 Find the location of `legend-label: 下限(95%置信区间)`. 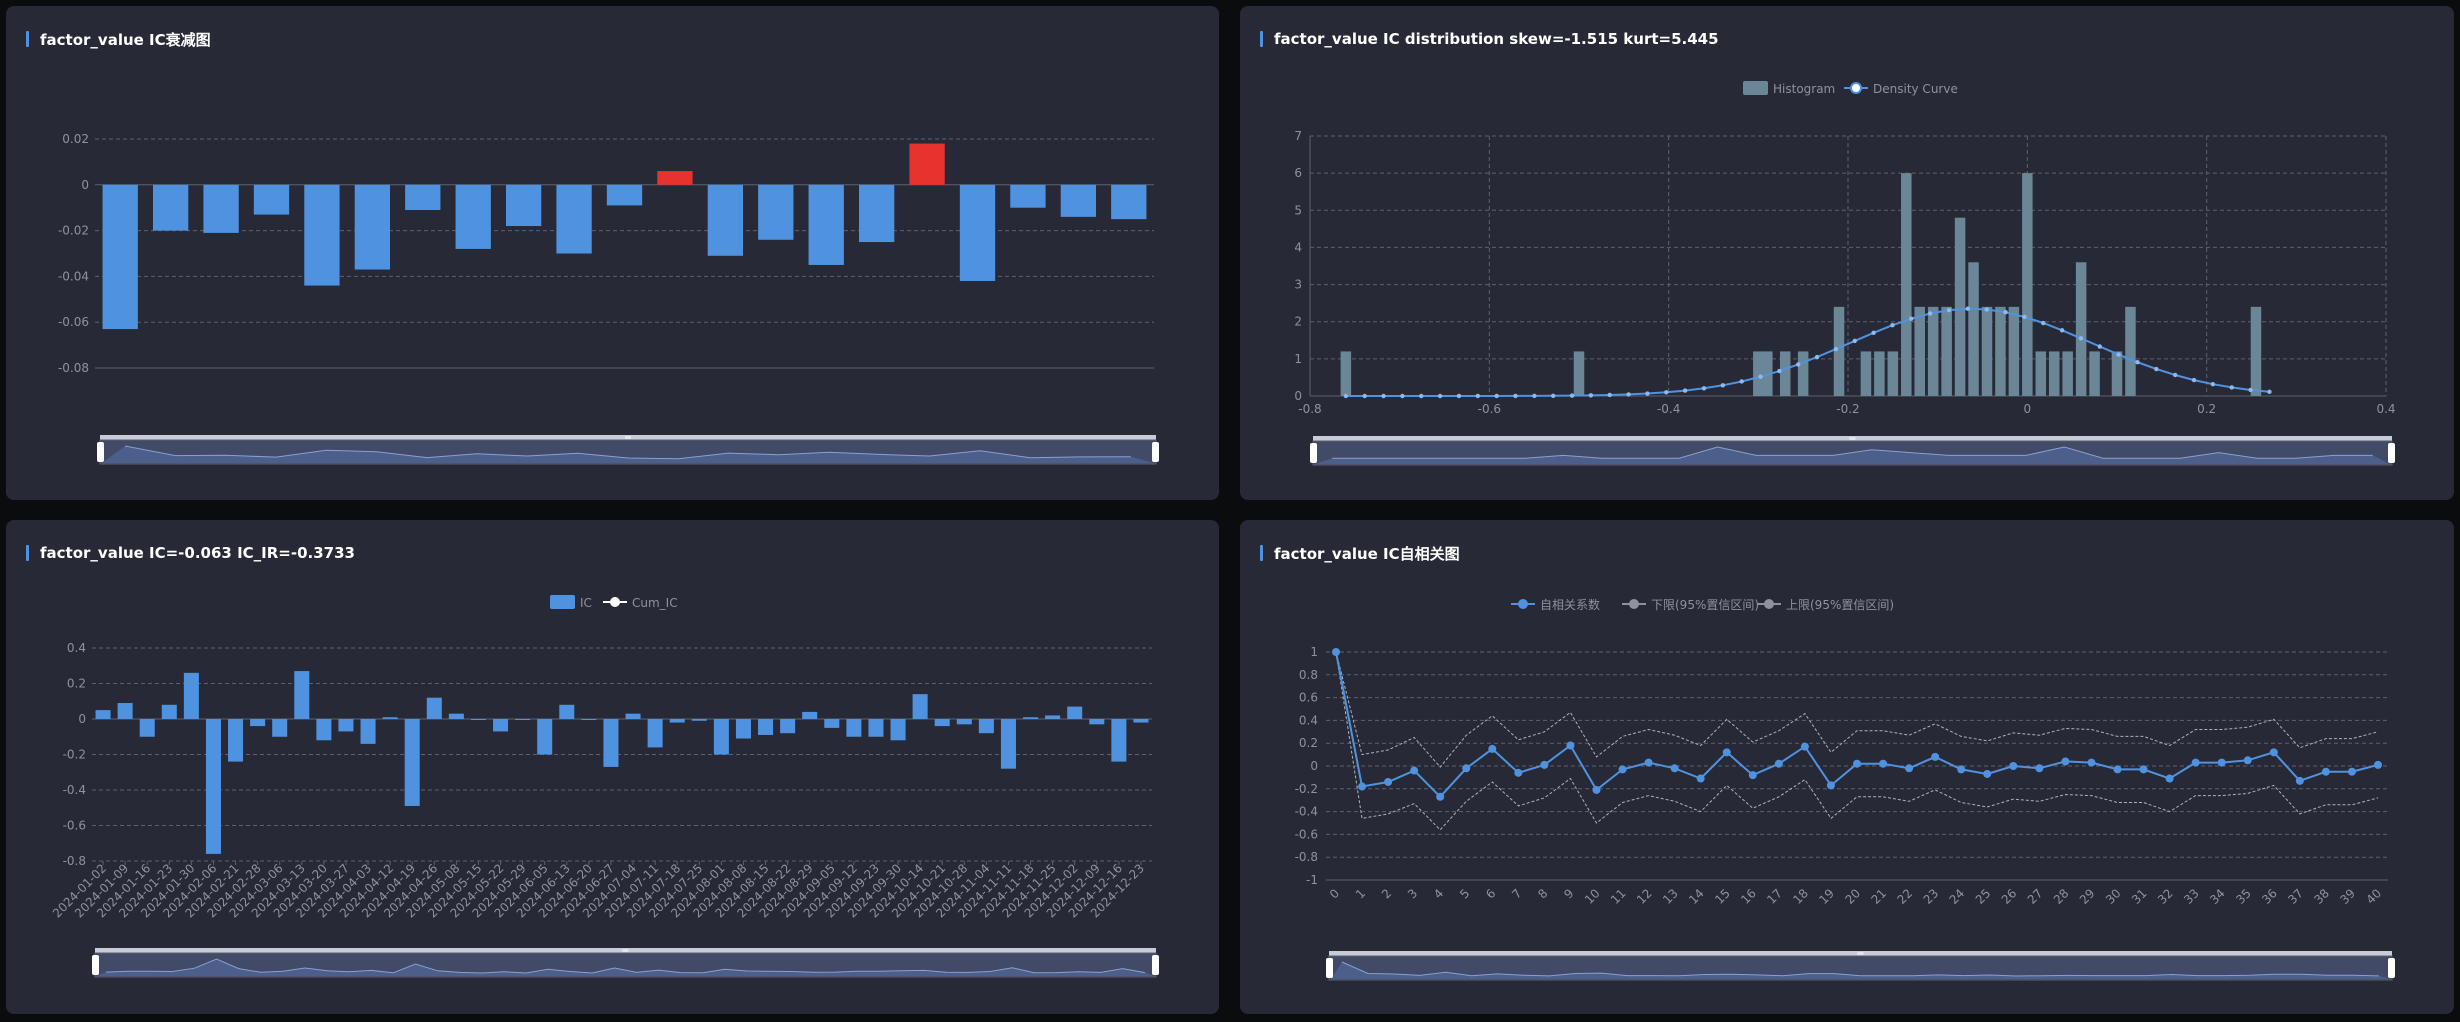

legend-label: 下限(95%置信区间) is located at coordinates (1705, 605).